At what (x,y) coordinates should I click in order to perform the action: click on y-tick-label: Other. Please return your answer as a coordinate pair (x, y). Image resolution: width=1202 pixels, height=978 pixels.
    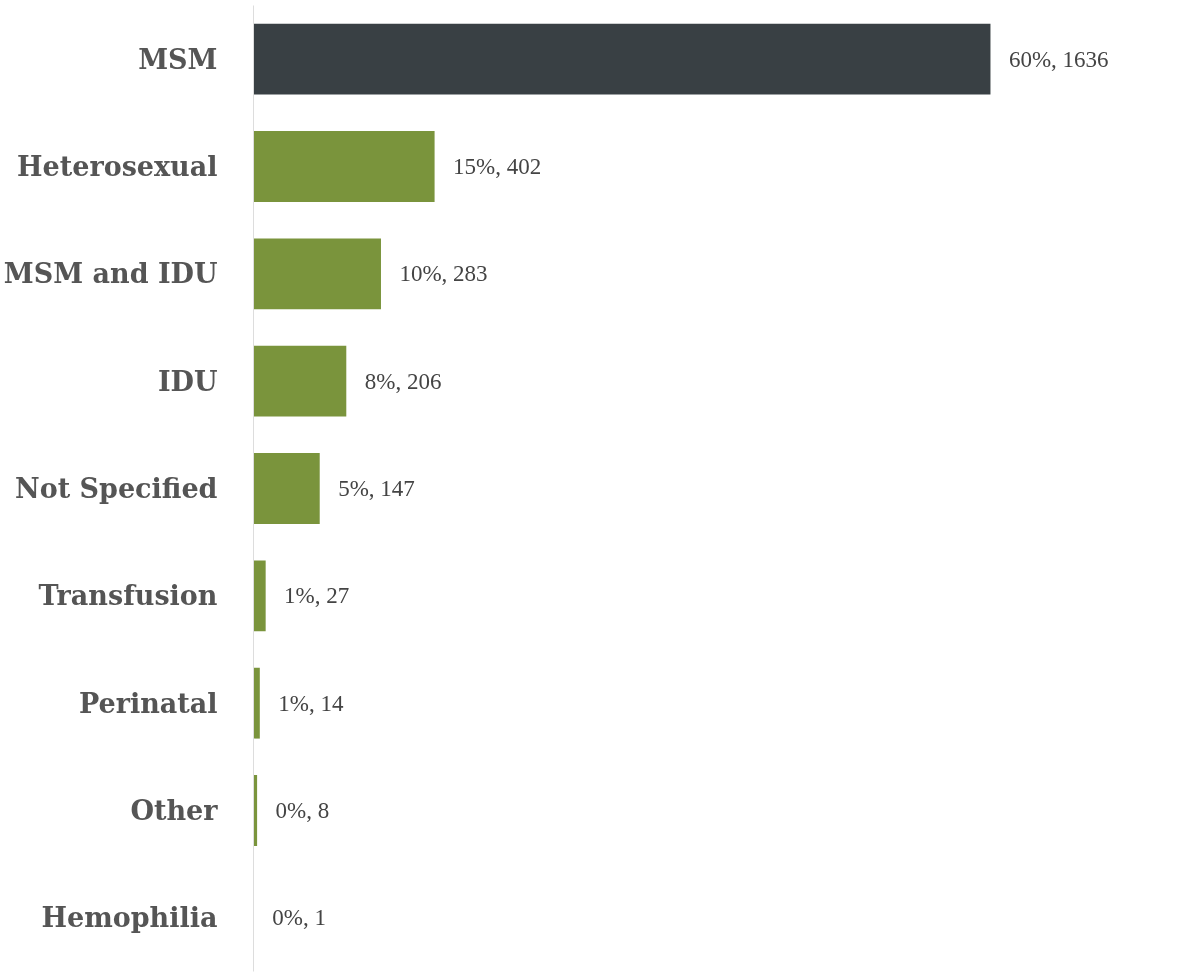
    Looking at the image, I should click on (174, 810).